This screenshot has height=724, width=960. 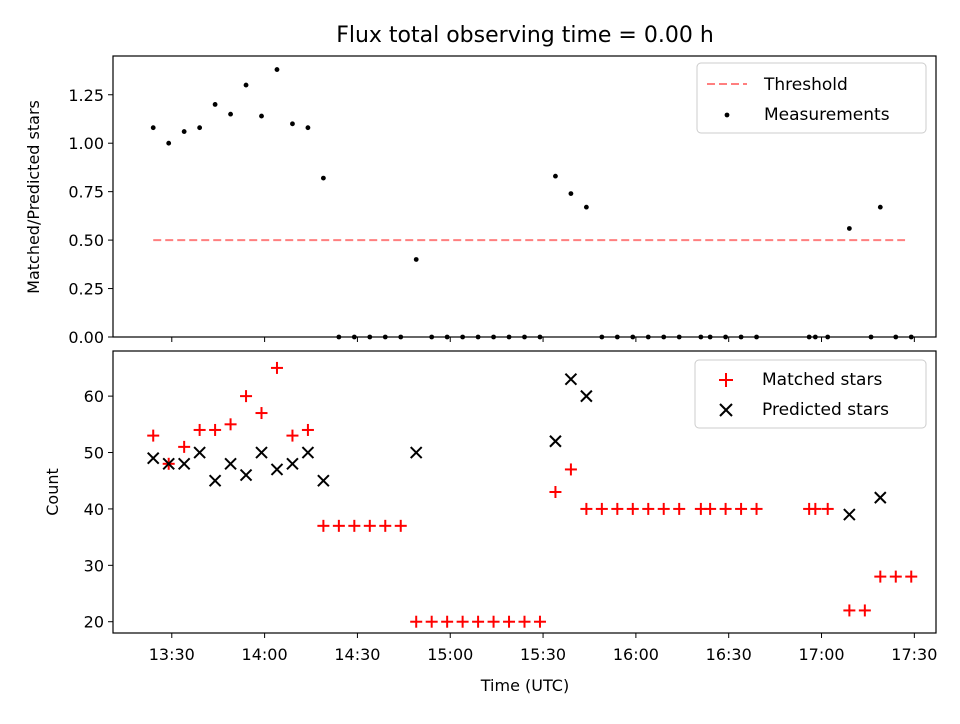 I want to click on legend-matched-label: Matched stars, so click(x=822, y=380).